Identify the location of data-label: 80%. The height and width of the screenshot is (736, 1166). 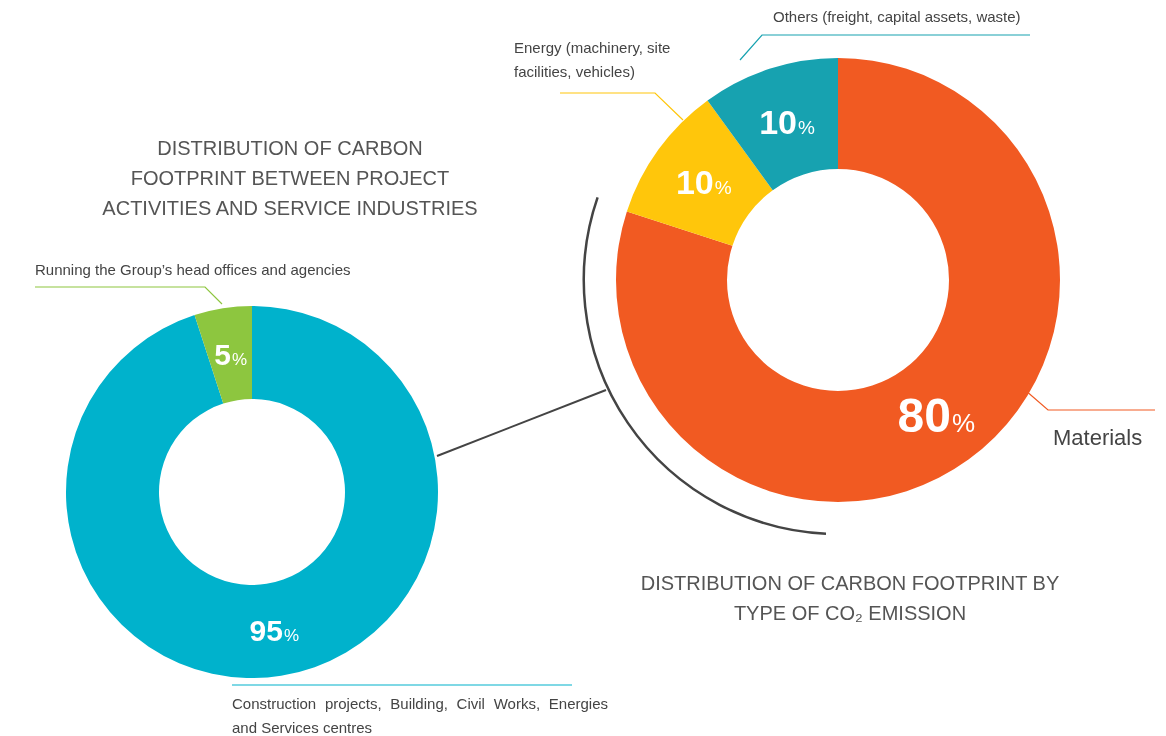
(936, 415).